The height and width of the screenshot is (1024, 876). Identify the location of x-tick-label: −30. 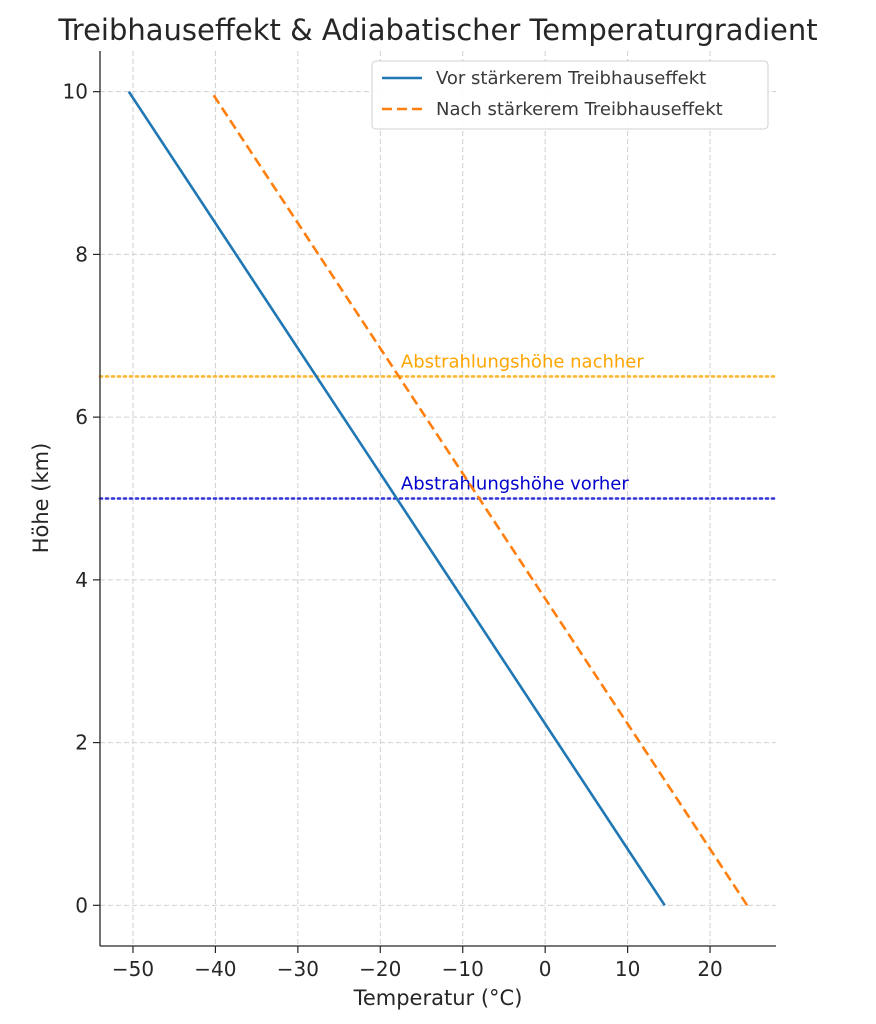
(298, 969).